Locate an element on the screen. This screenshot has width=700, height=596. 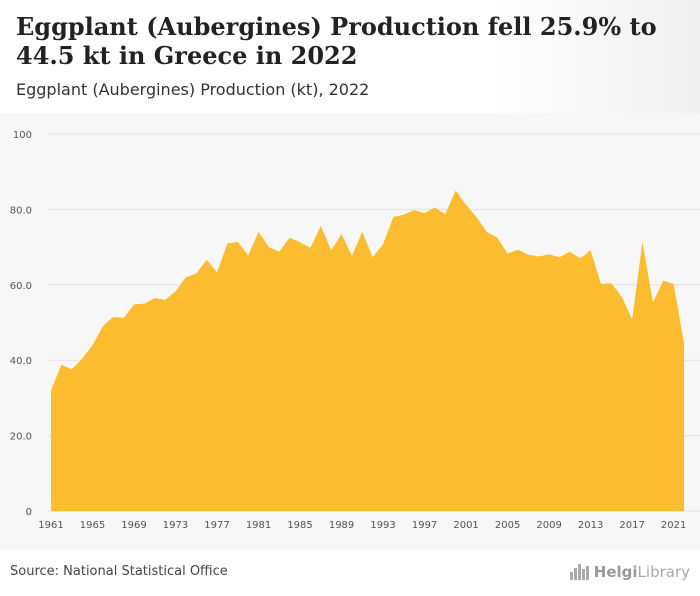
library-bars-icon is located at coordinates (579, 572).